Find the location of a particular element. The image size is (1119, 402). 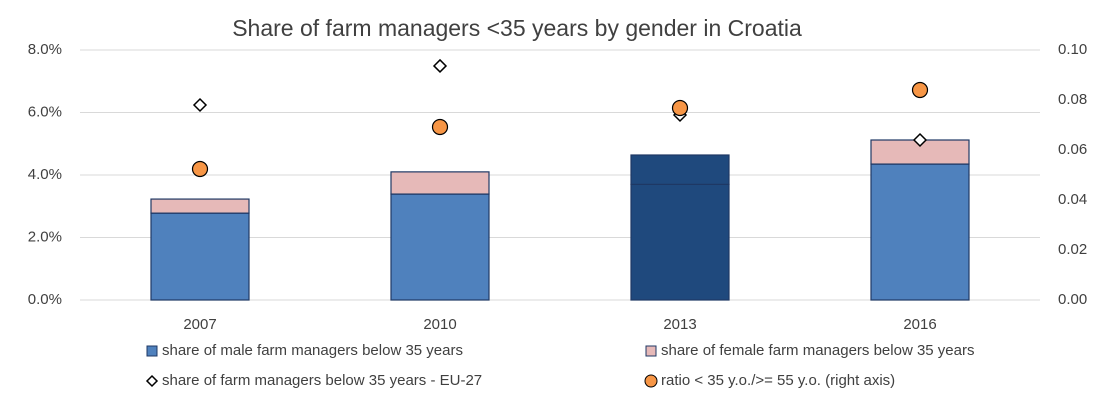

y2-tick-label: 0.00 is located at coordinates (1072, 299).